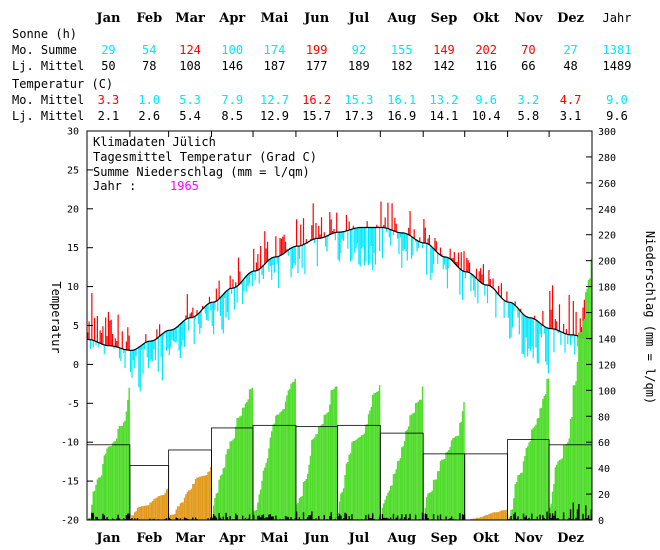  I want to click on right-tick-label-11: 80, so click(604, 417).